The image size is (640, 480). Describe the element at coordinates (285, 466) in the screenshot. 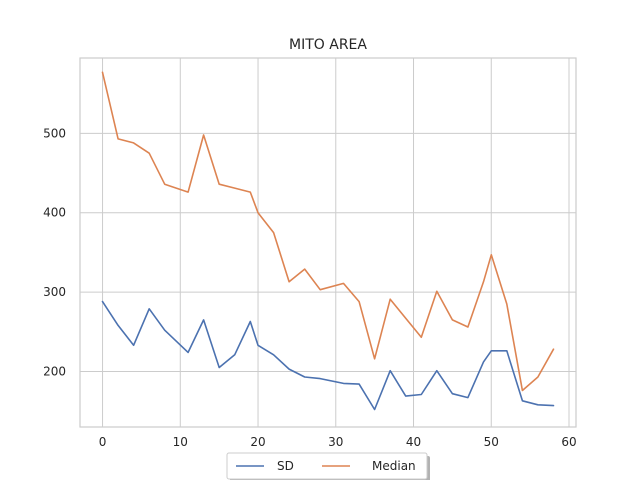

I see `legend-label-sd: SD` at that location.